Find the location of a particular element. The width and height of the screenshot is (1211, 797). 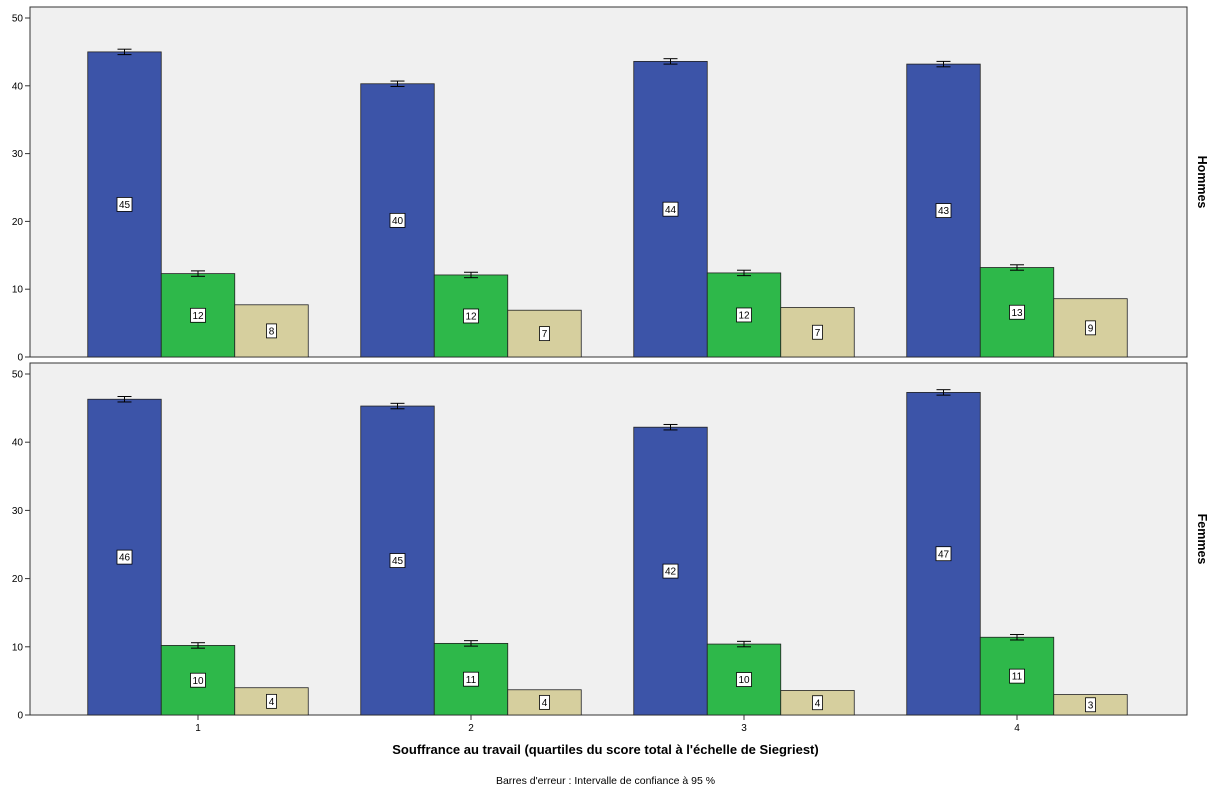

data-label: 44 is located at coordinates (671, 210).